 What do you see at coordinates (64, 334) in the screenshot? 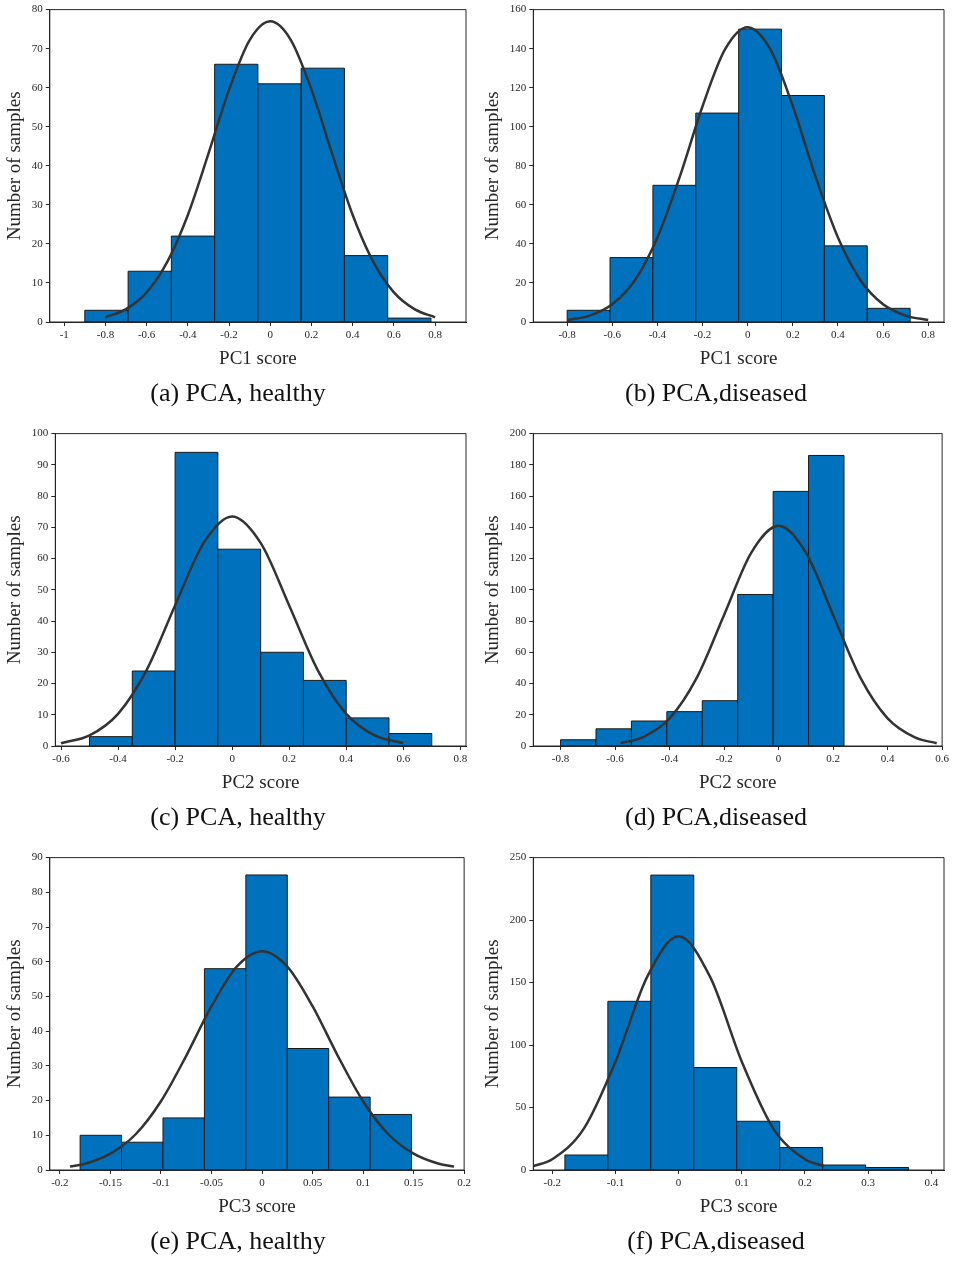
I see `x-tick-label: -1` at bounding box center [64, 334].